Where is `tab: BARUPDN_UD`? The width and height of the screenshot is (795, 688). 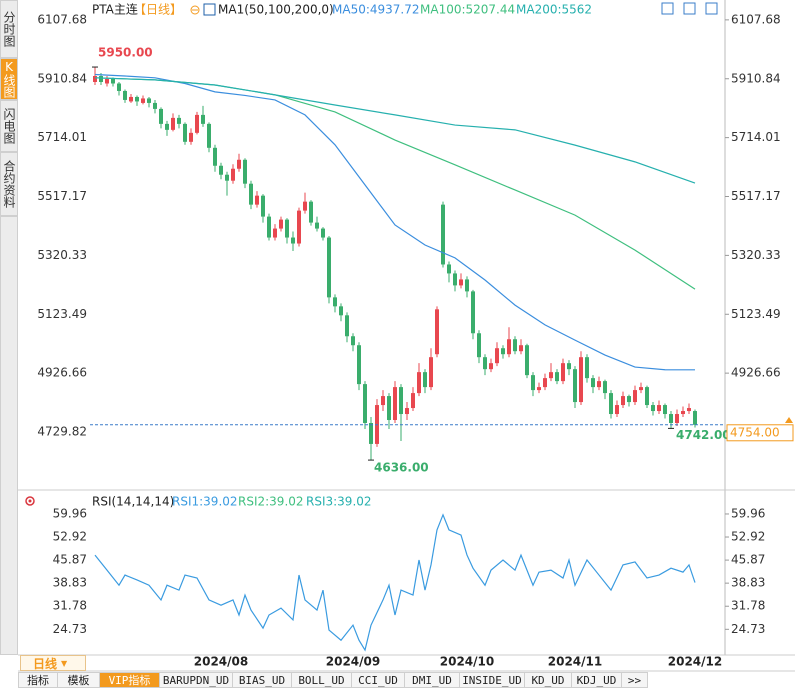 tab: BARUPDN_UD is located at coordinates (196, 680).